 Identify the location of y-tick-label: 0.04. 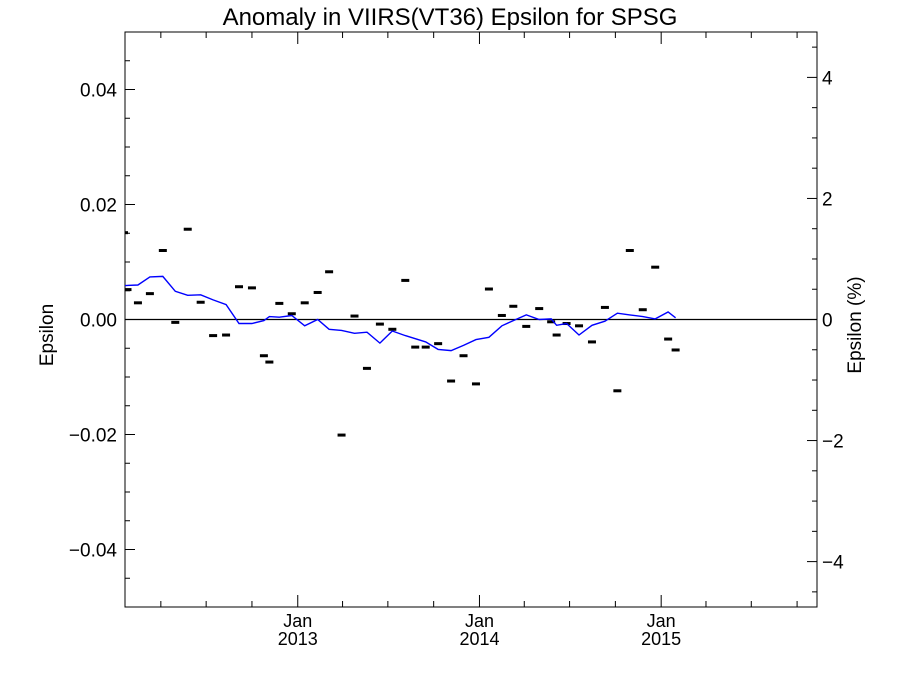
(98, 91).